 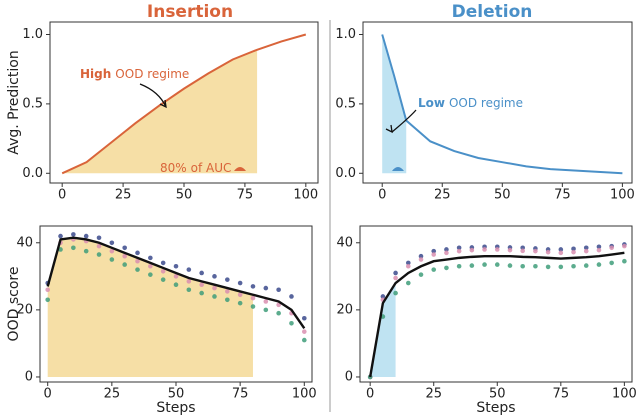 What do you see at coordinates (344, 309) in the screenshot?
I see `y-tick-label: 20` at bounding box center [344, 309].